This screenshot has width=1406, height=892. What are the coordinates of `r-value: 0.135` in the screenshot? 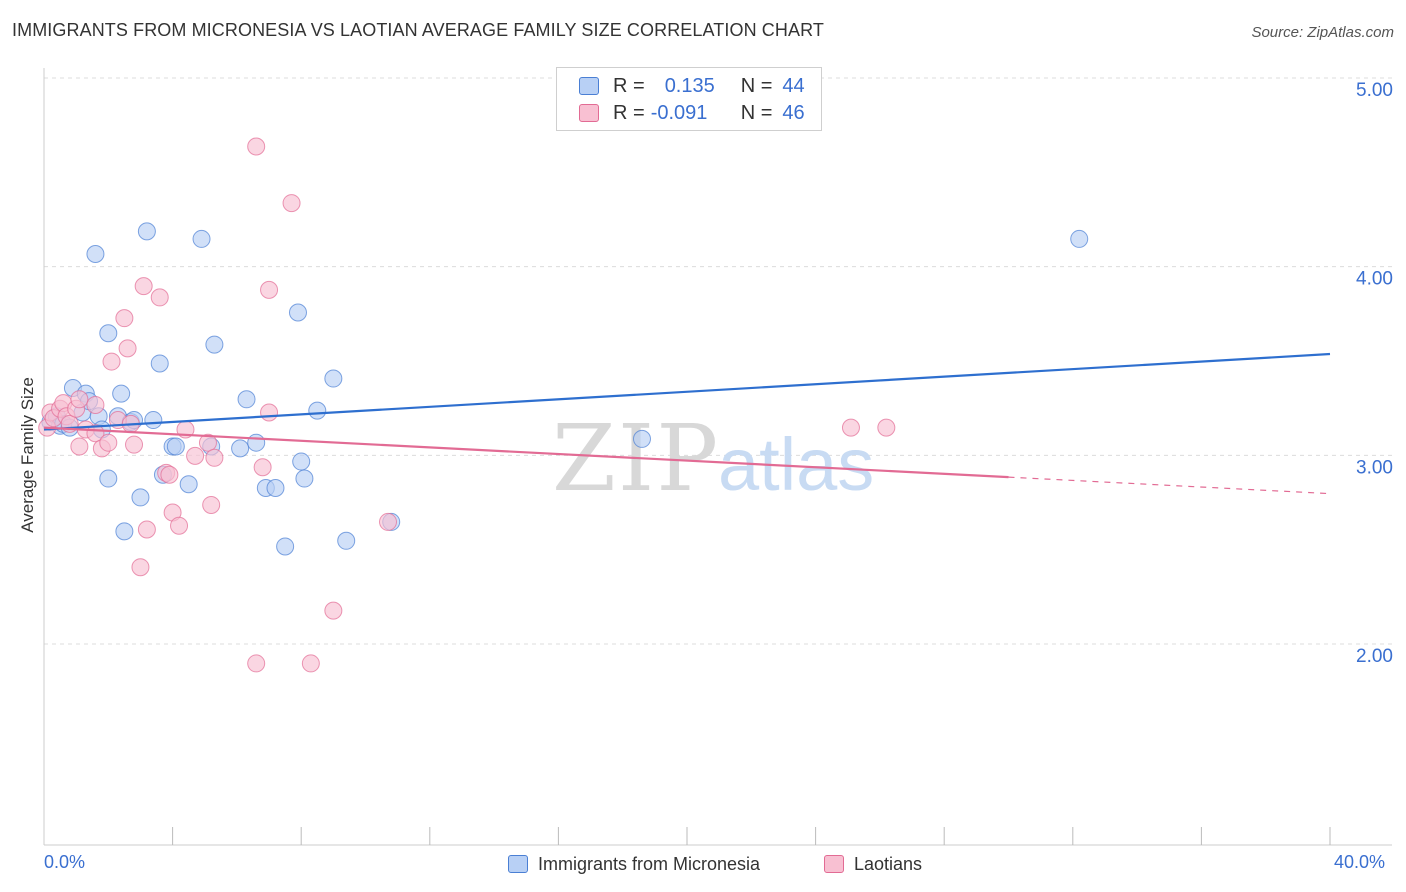 It's located at (689, 85).